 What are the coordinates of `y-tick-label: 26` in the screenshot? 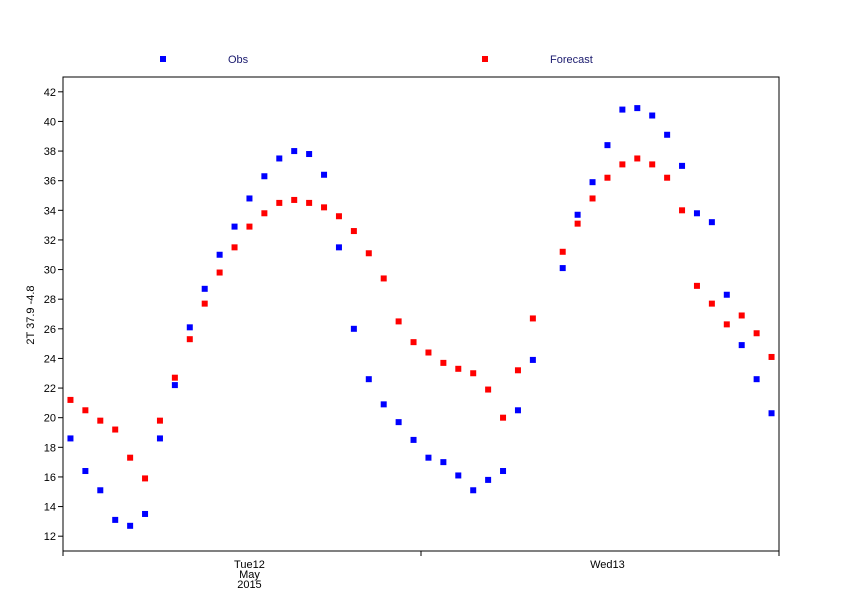 It's located at (50, 330).